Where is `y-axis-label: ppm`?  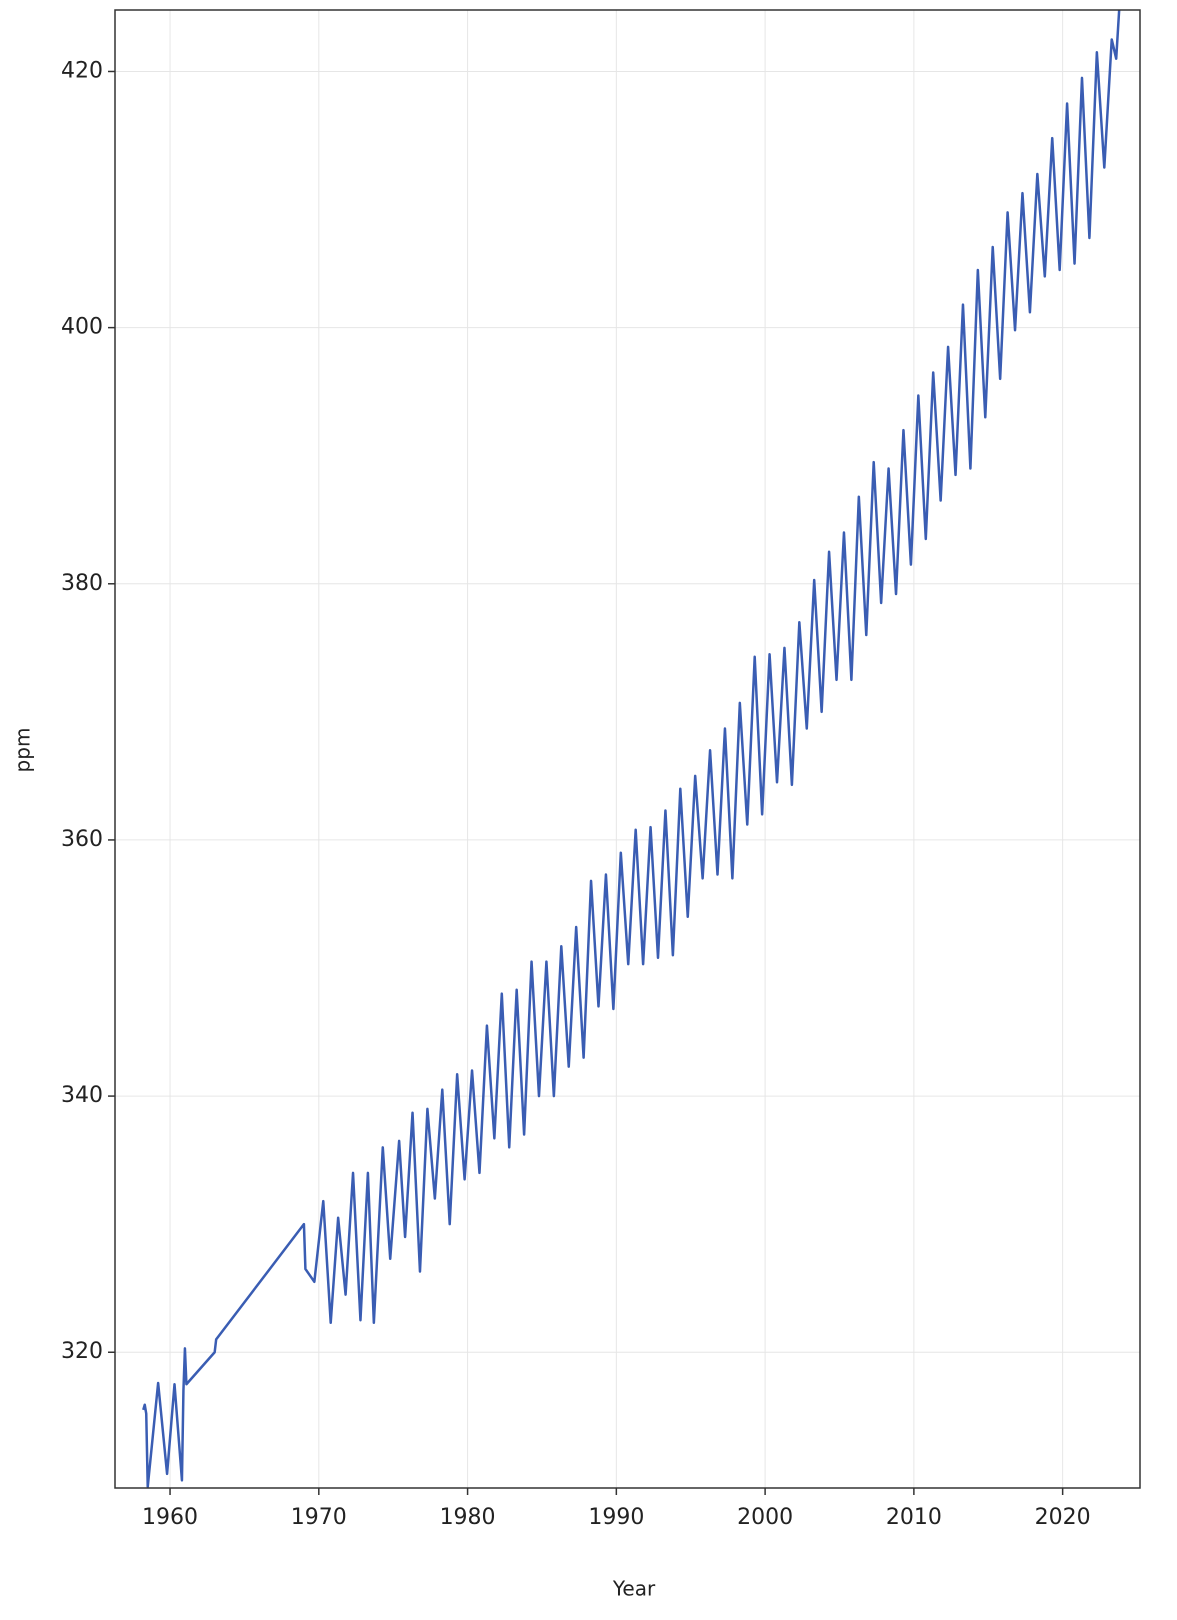
y-axis-label: ppm is located at coordinates (23, 750).